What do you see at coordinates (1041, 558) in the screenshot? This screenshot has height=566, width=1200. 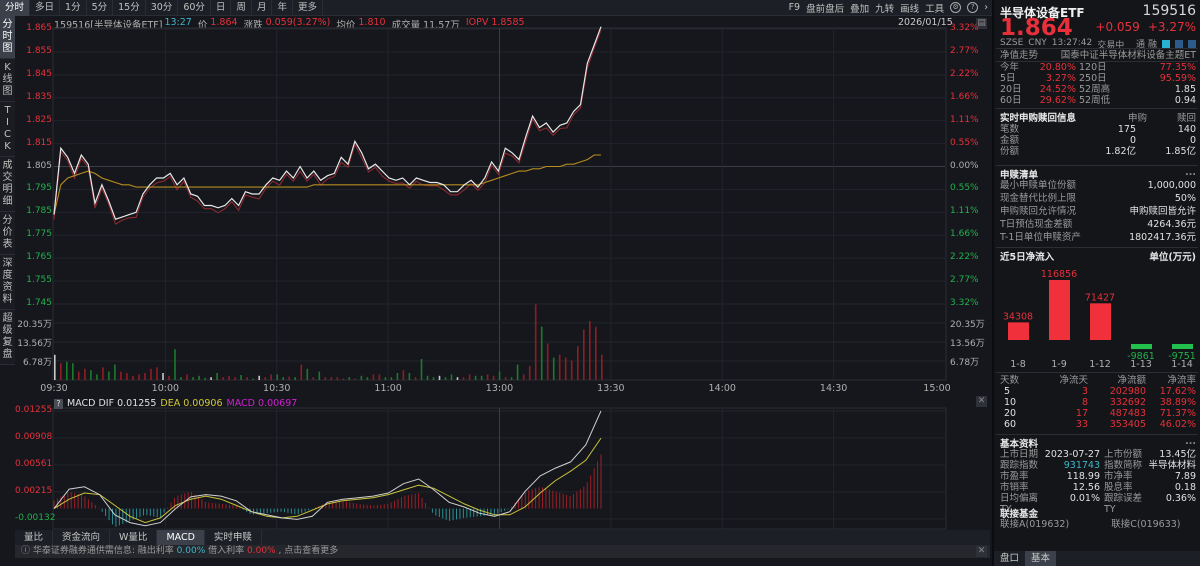 I see `panel-tab-1: 基本` at bounding box center [1041, 558].